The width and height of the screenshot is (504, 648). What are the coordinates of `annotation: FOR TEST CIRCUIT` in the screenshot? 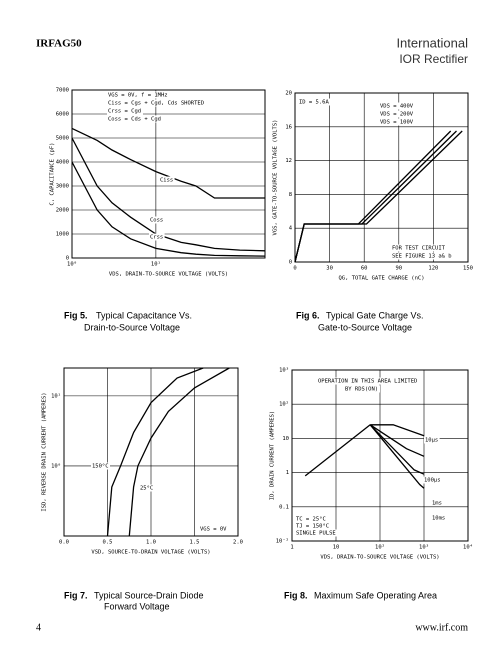 It's located at (419, 249).